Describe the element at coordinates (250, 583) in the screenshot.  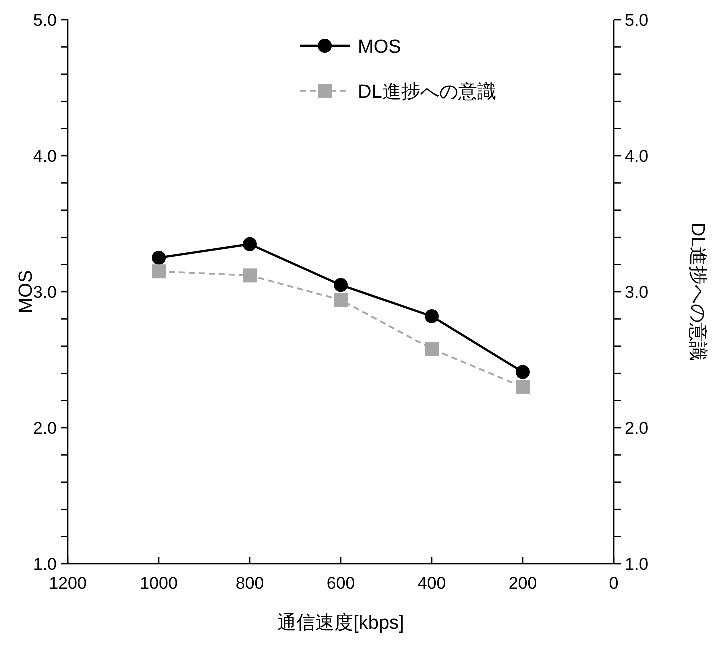
I see `x-tick-label: 800` at that location.